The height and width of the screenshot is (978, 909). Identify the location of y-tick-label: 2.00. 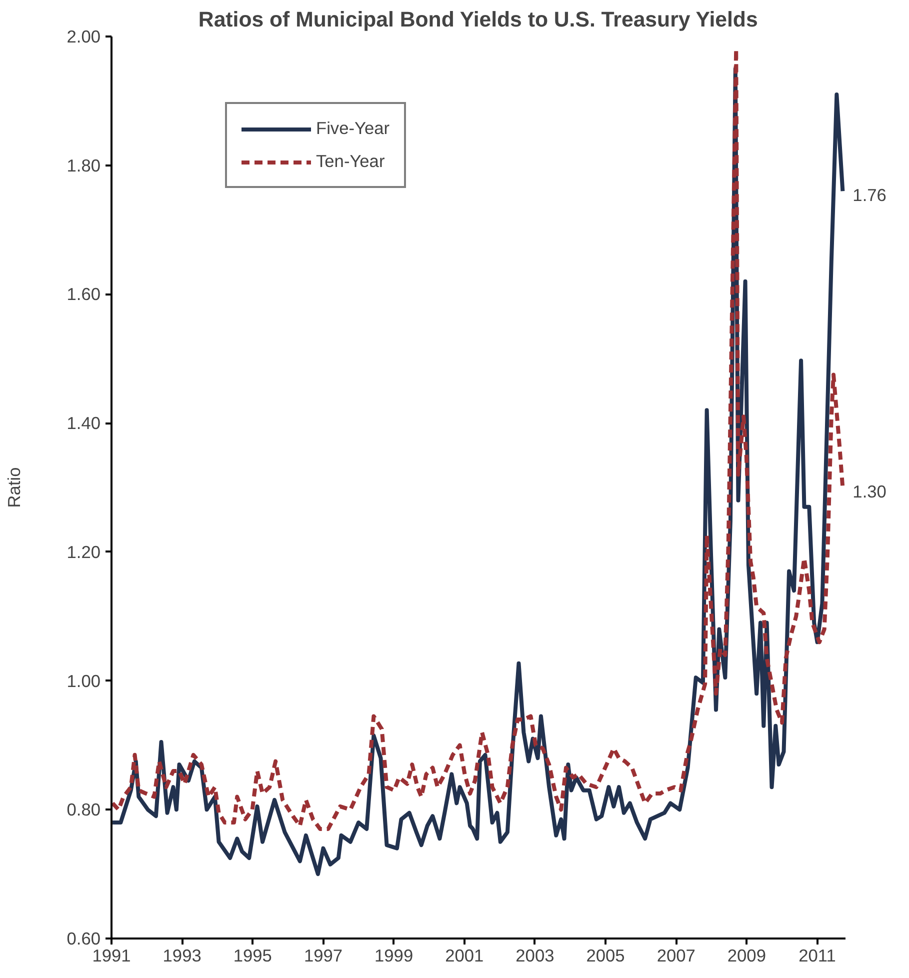
(83, 36).